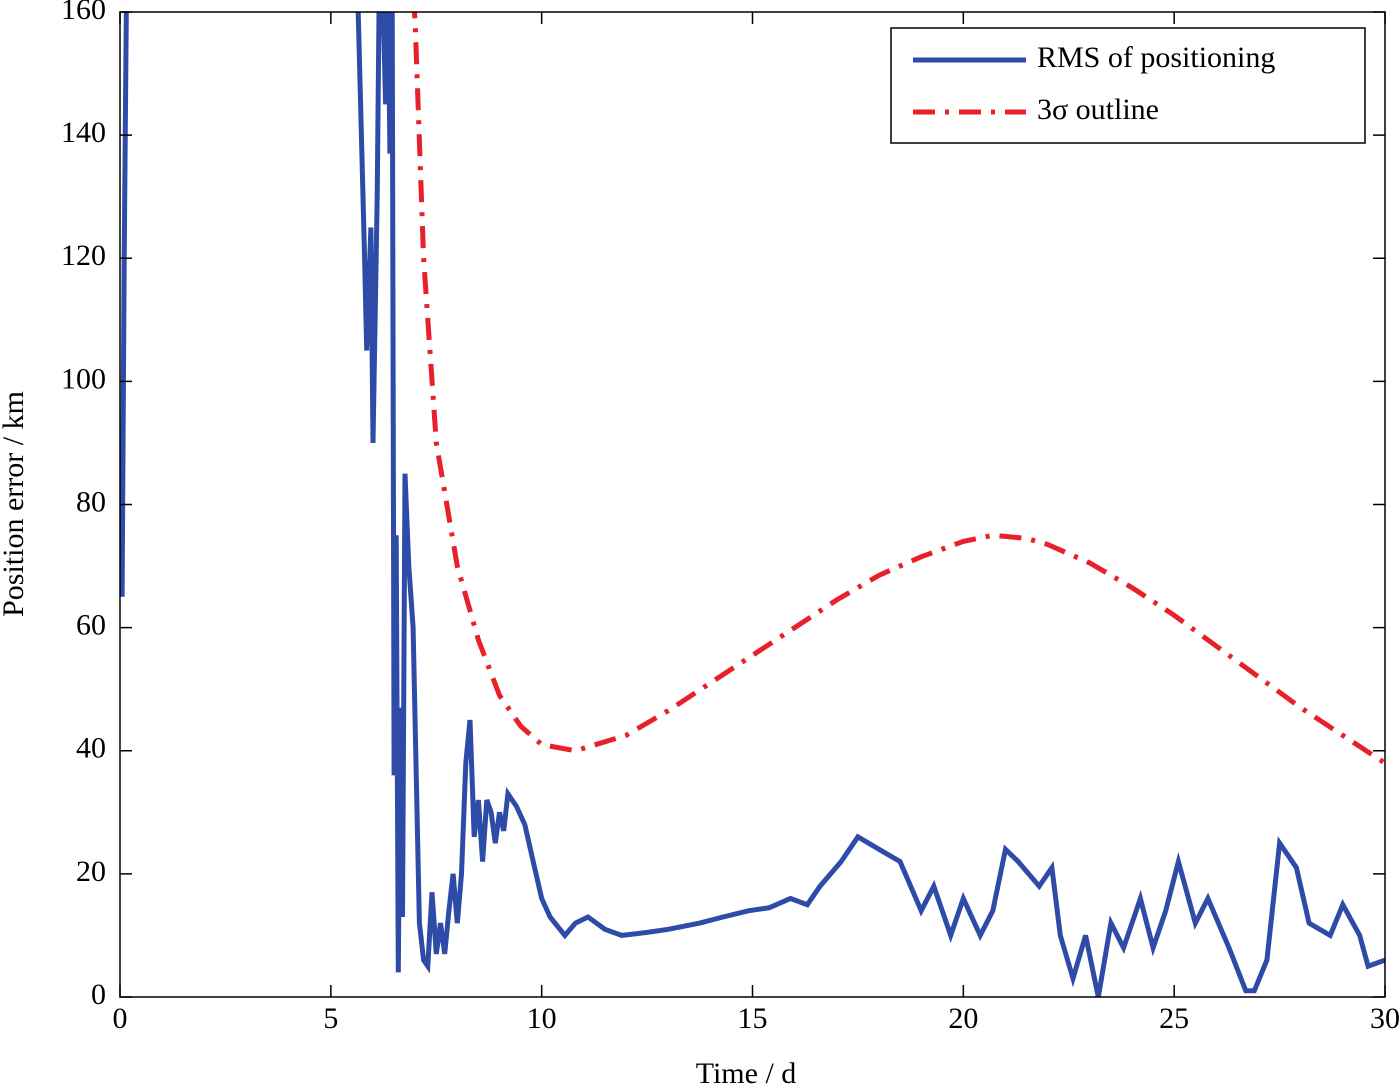  Describe the element at coordinates (1174, 1018) in the screenshot. I see `x-tick-label: 25` at that location.